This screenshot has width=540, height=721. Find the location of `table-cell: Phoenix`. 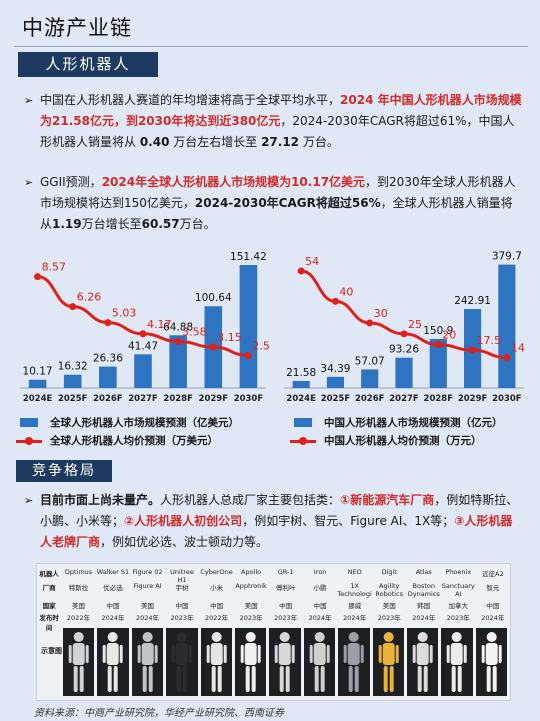

table-cell: Phoenix is located at coordinates (458, 572).